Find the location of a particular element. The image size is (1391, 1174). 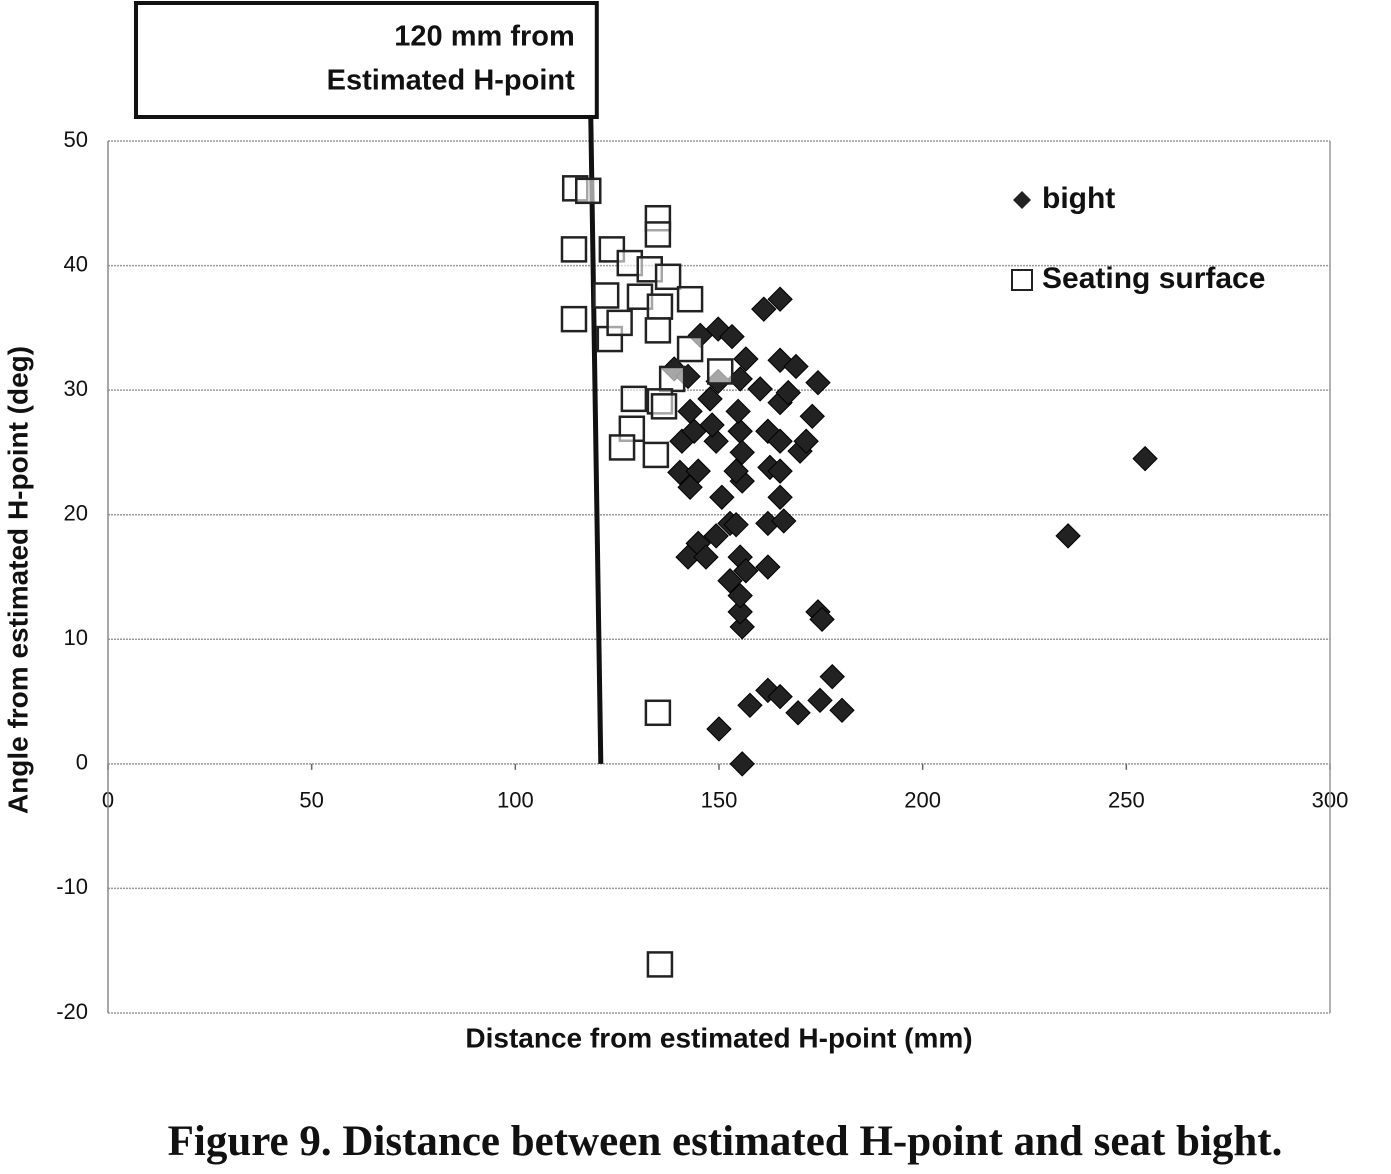

y-tick-label: 50 is located at coordinates (76, 139).